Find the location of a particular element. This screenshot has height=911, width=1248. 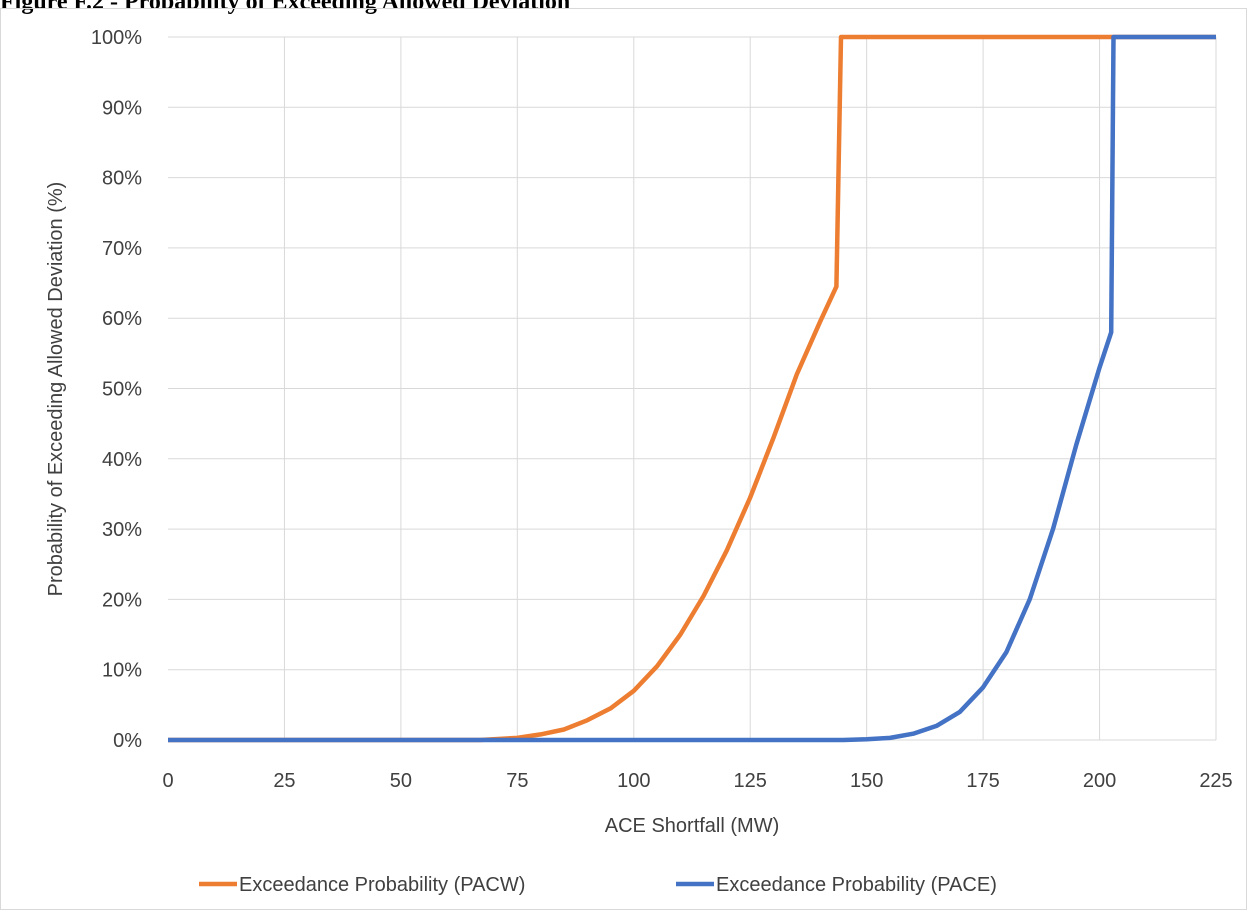

y-tick-label: 40% is located at coordinates (122, 460).